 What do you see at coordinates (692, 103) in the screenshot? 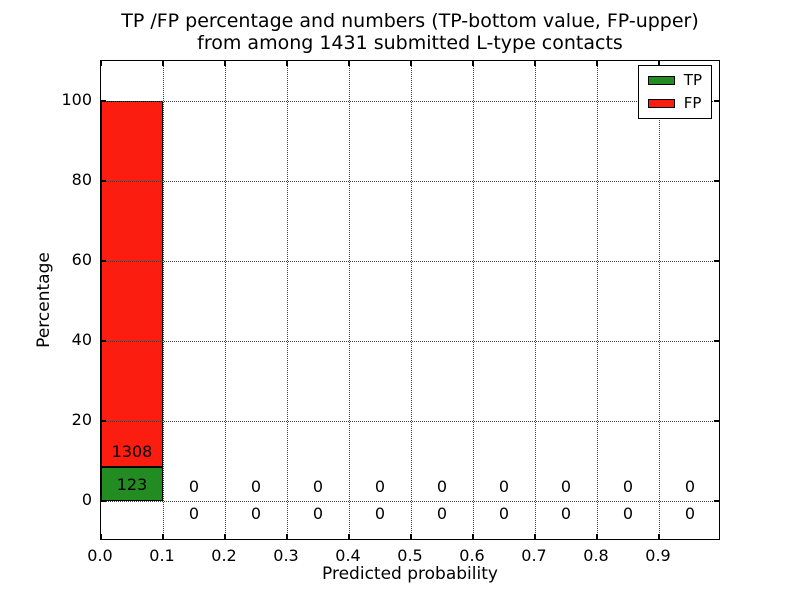
I see `legend-label-fp: FP` at bounding box center [692, 103].